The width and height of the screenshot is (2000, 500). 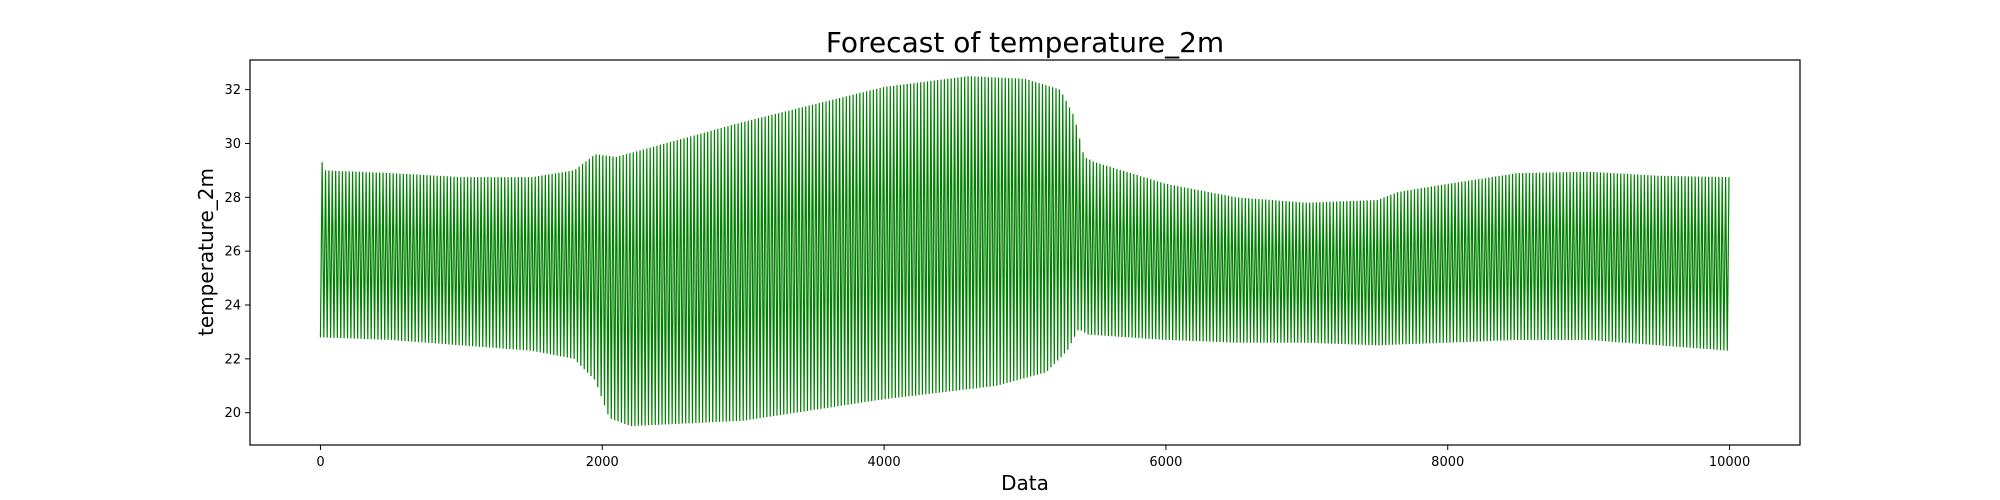 I want to click on y-axis: 20 22 24 26 28 30 32, so click(x=237, y=252).